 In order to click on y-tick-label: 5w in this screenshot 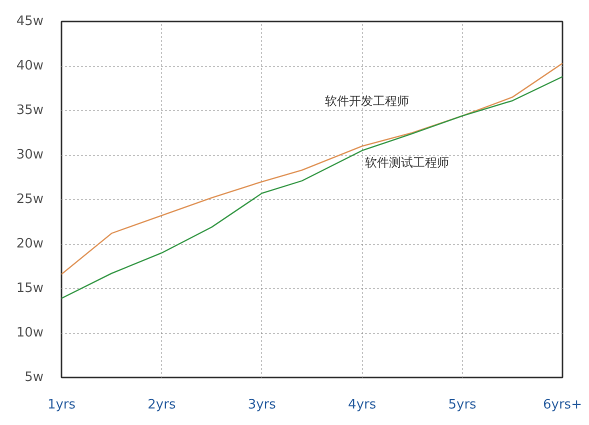, I will do `click(34, 377)`.